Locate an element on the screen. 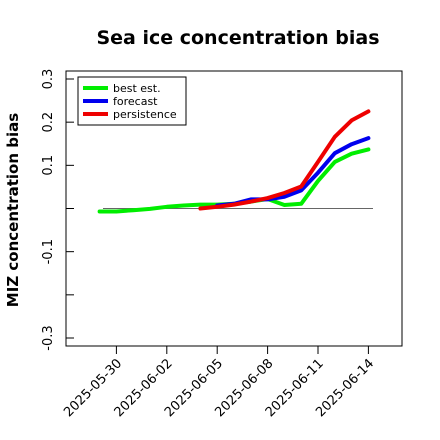  y-tick-label: -0.3 is located at coordinates (48, 337).